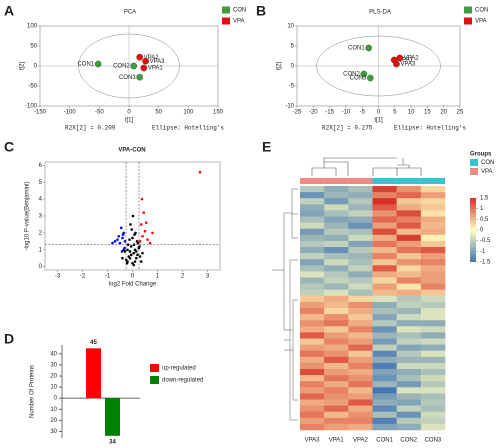  Describe the element at coordinates (53, 354) in the screenshot. I see `y-tick-label: 40` at that location.